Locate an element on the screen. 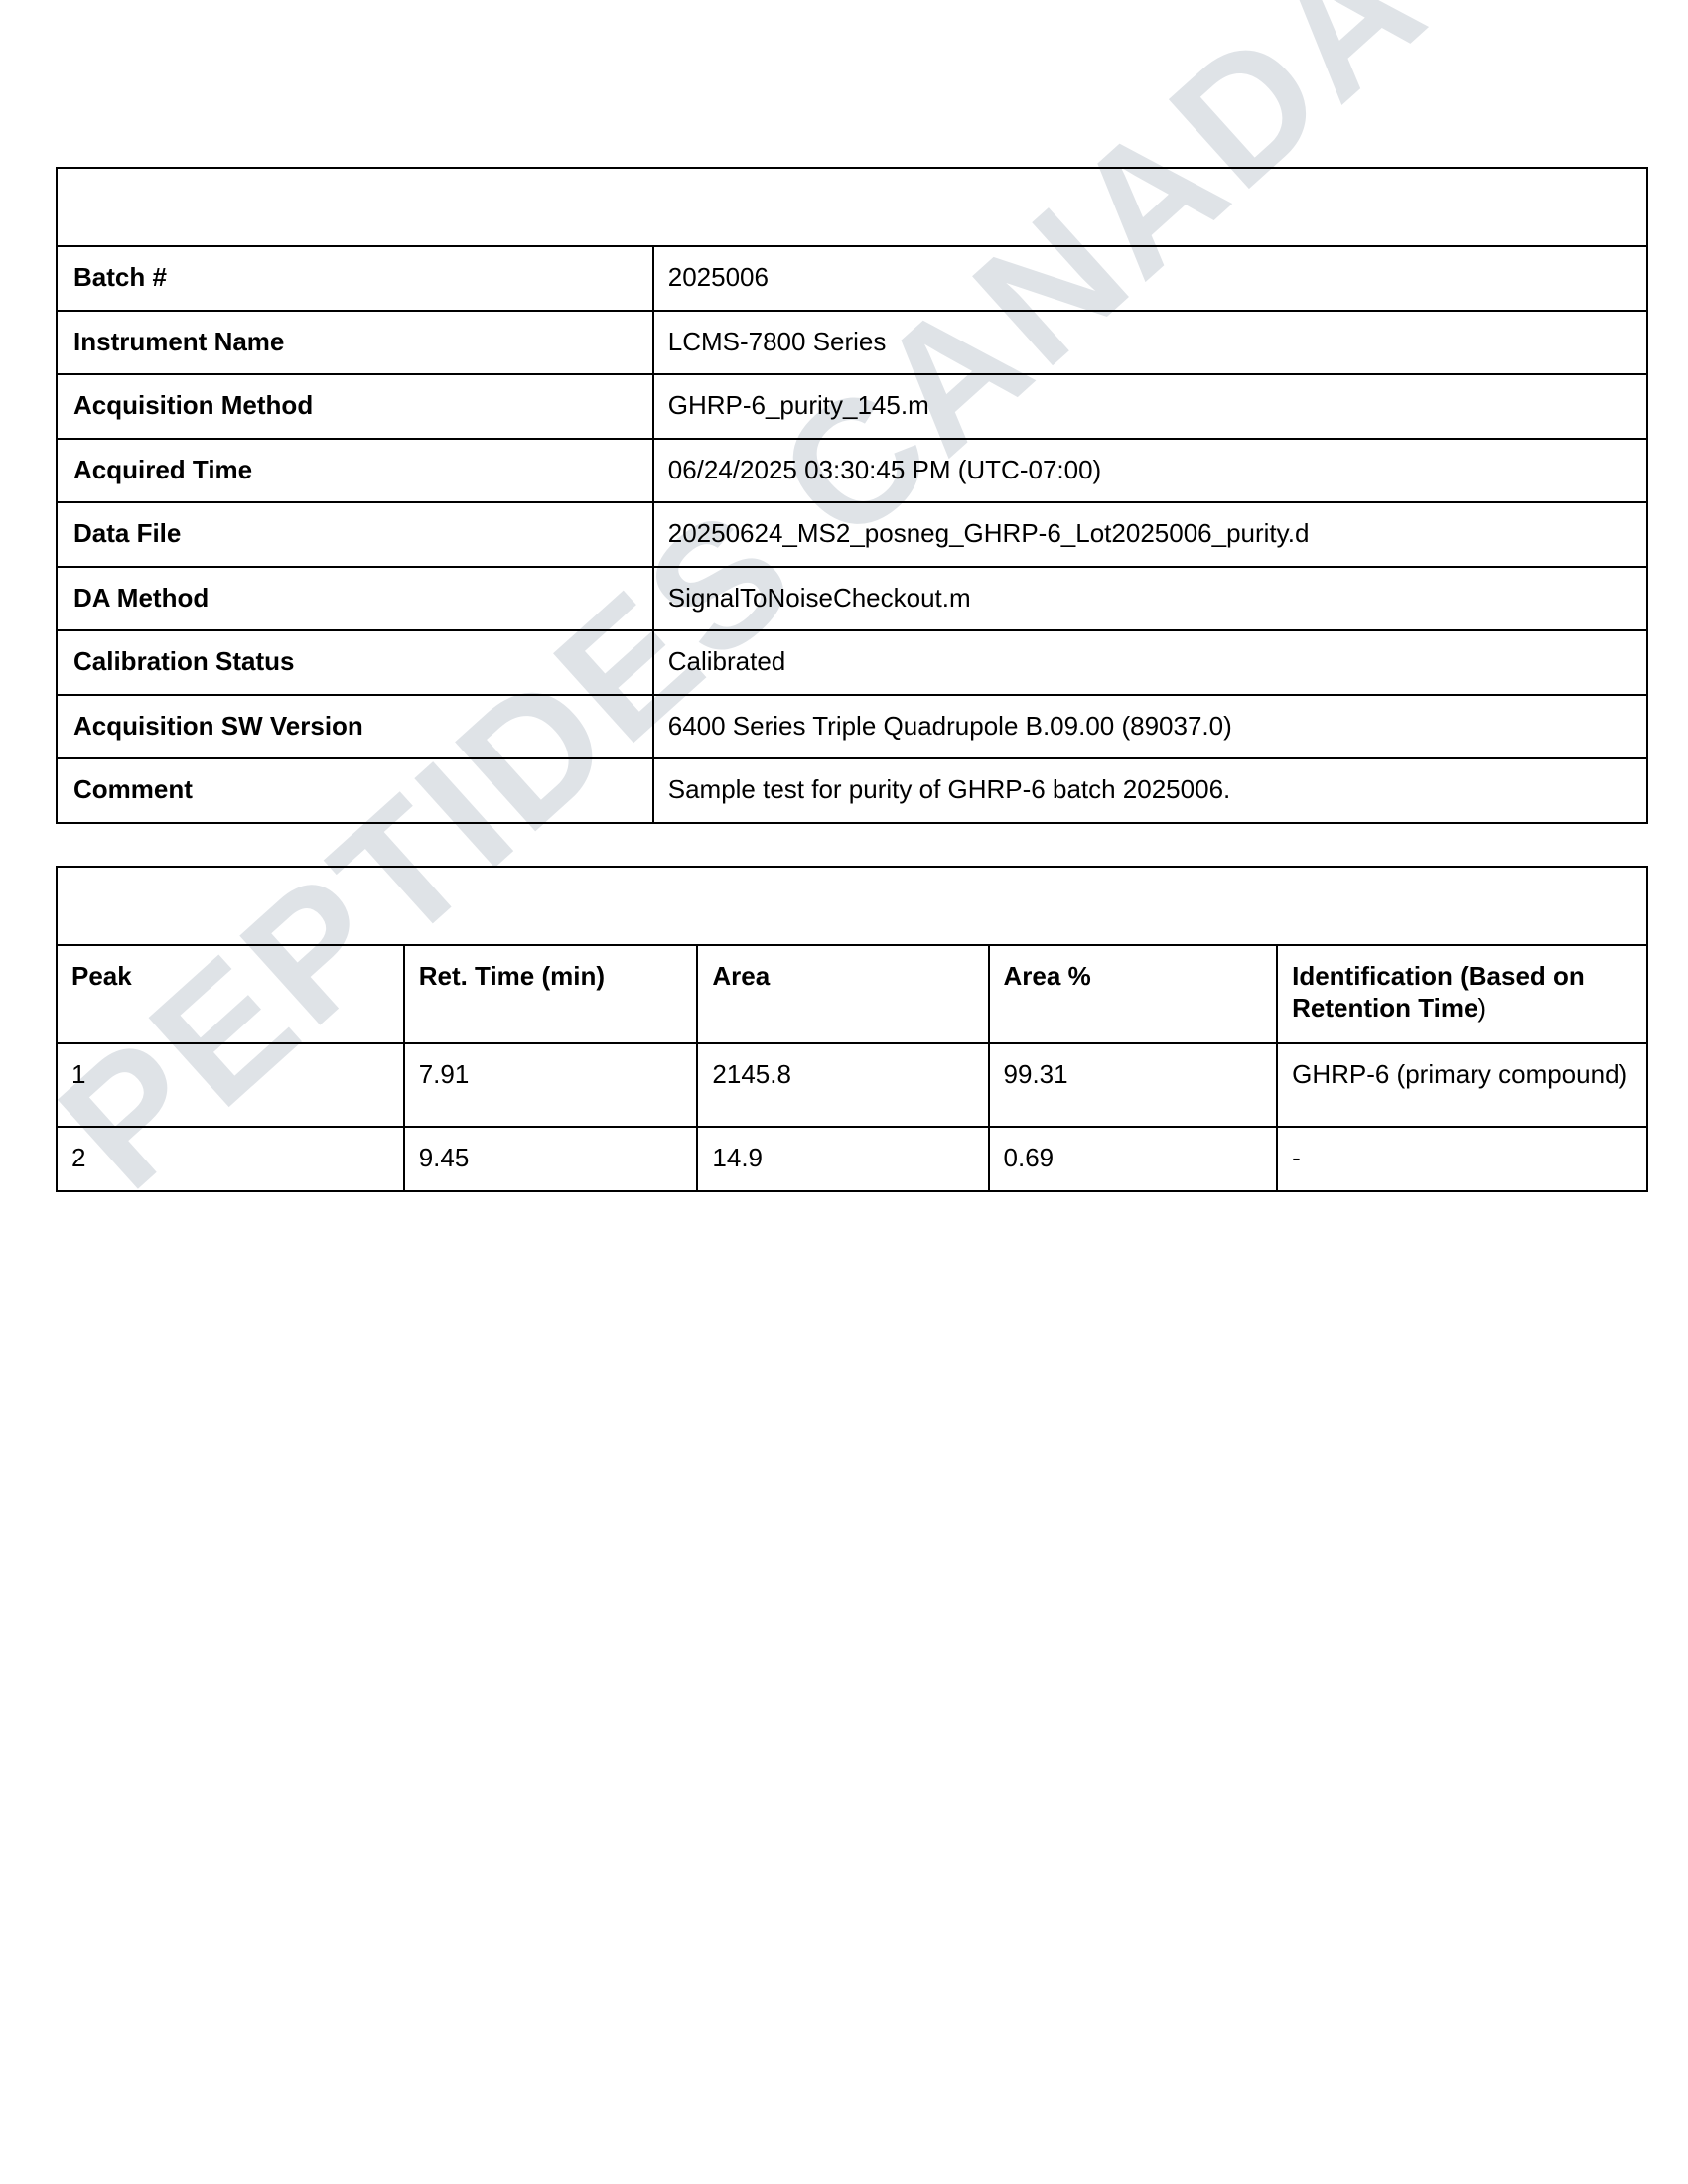 Image resolution: width=1688 pixels, height=2184 pixels. table-row: Acquisition Method GHRP-6_purity_145.m is located at coordinates (852, 406).